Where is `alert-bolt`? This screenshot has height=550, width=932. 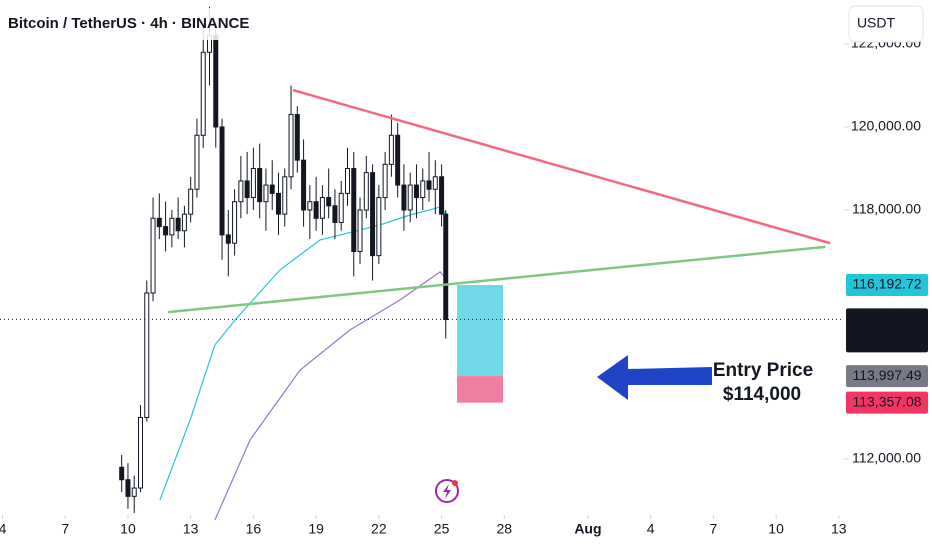 alert-bolt is located at coordinates (447, 491).